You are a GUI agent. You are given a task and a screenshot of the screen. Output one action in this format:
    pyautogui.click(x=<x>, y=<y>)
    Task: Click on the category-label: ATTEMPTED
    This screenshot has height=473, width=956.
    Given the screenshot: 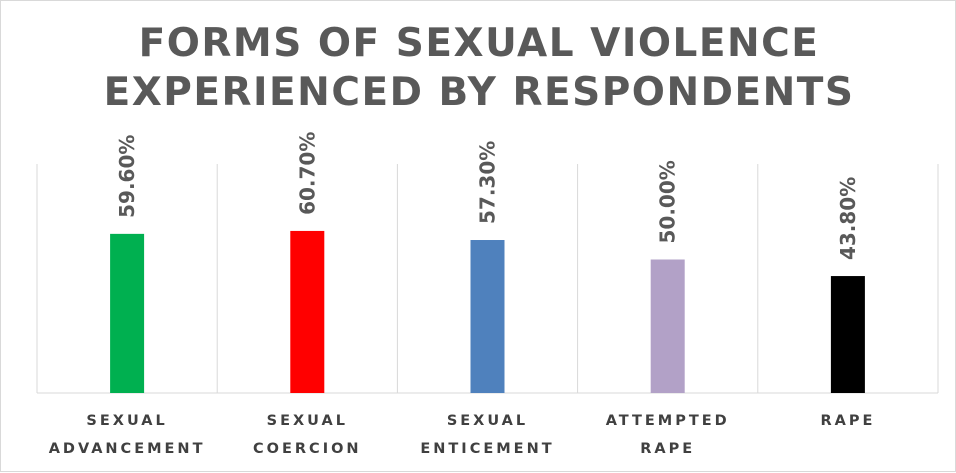 What is the action you would take?
    pyautogui.click(x=668, y=421)
    